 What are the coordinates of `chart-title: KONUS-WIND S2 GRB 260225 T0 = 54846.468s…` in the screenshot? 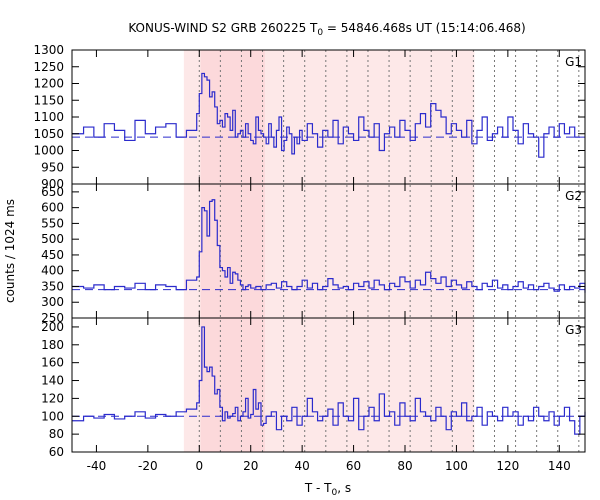 It's located at (326, 29).